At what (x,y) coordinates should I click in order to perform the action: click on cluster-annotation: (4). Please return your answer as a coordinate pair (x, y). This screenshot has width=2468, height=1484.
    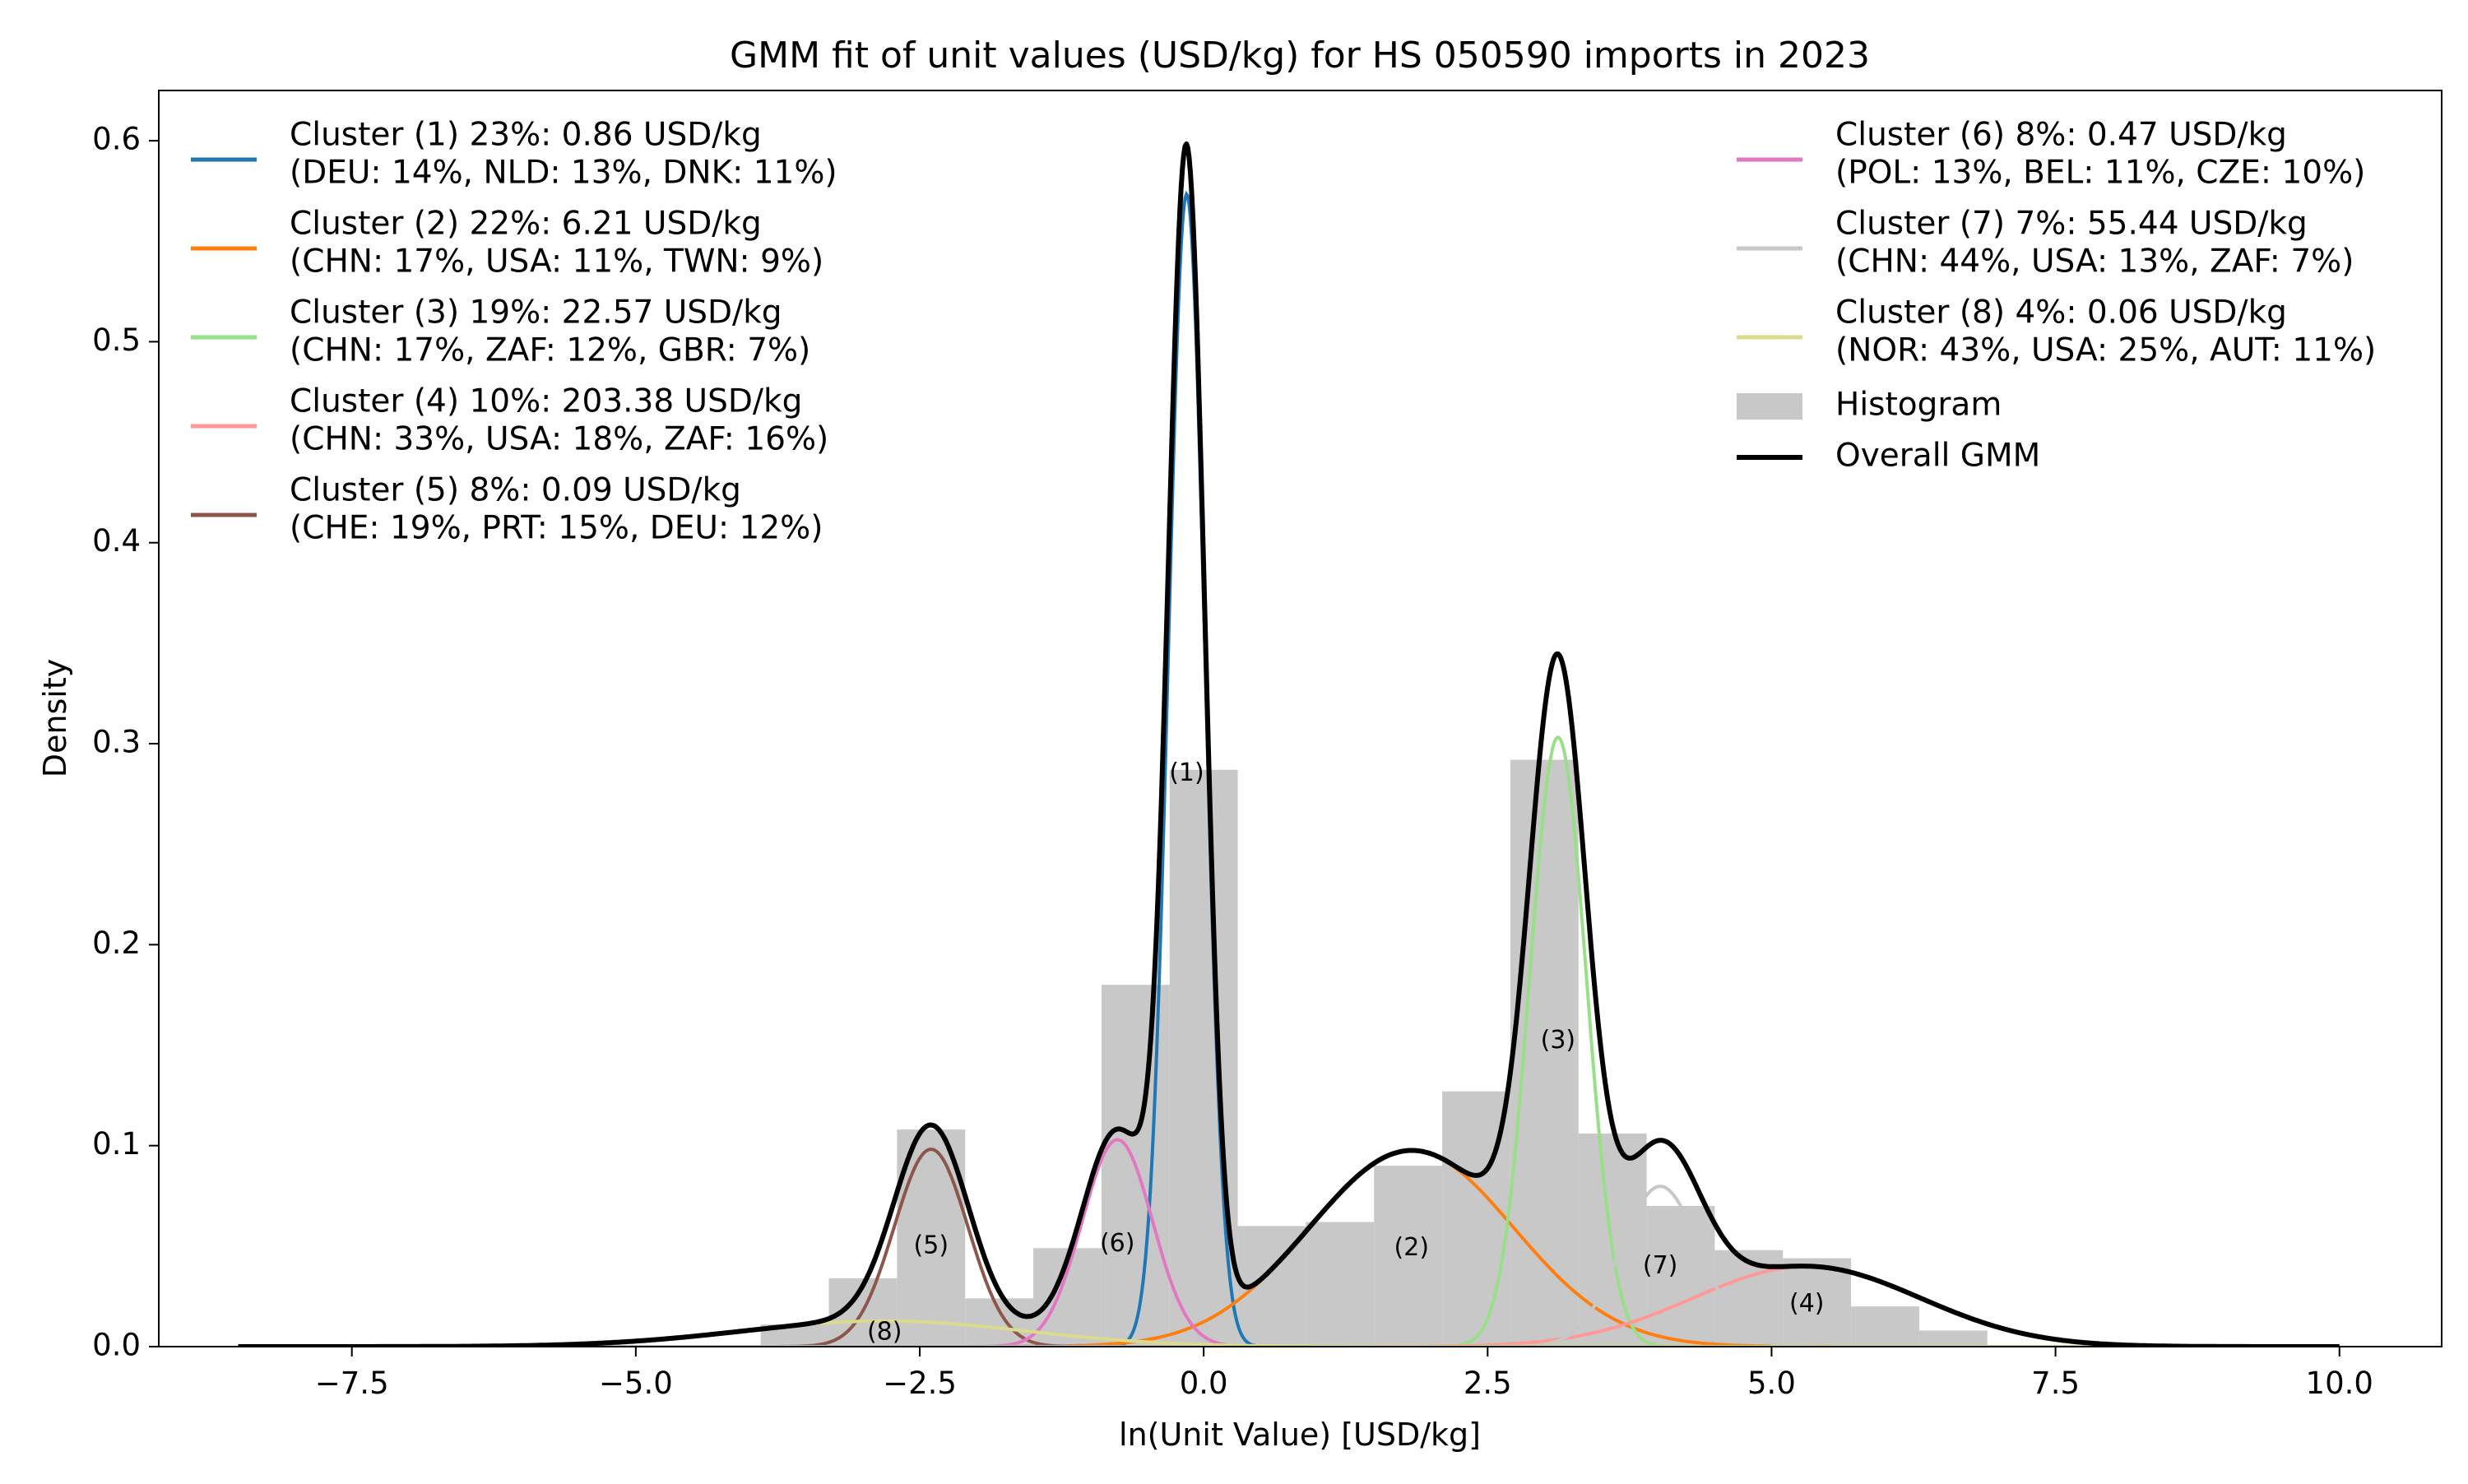
    Looking at the image, I should click on (1807, 1303).